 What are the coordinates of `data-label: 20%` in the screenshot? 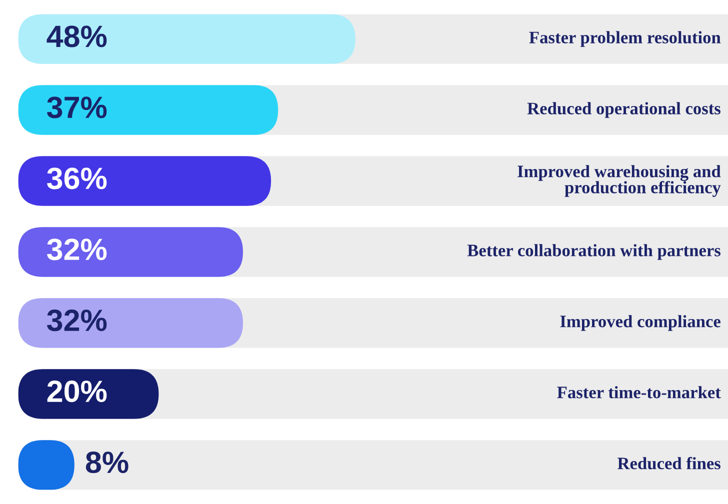 It's located at (77, 391).